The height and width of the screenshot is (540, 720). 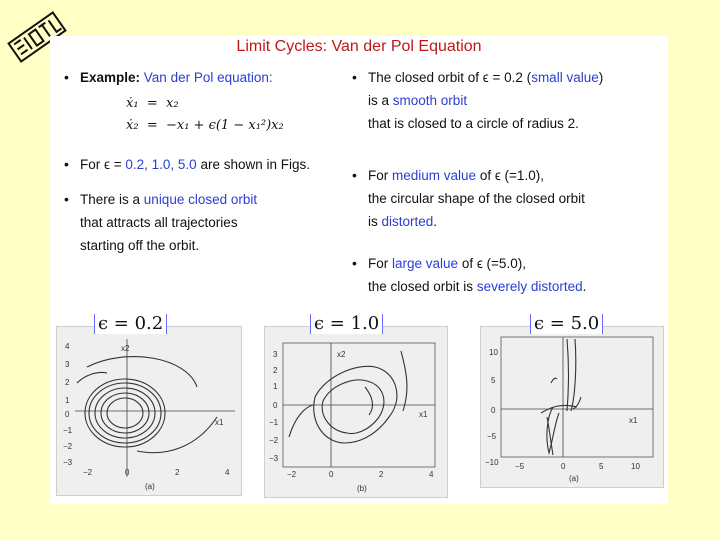 I want to click on plot-b-caption: (b), so click(x=362, y=488).